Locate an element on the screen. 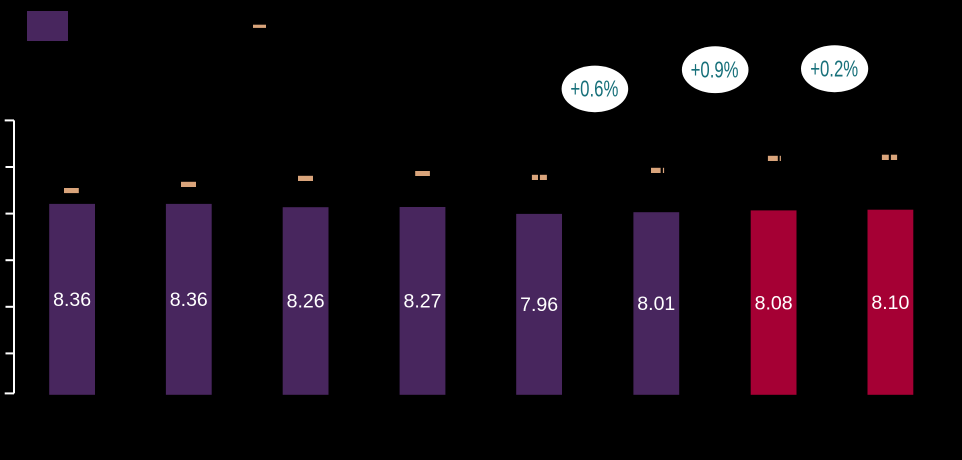 This screenshot has width=962, height=460. svg-text: +0.6% is located at coordinates (594, 89).